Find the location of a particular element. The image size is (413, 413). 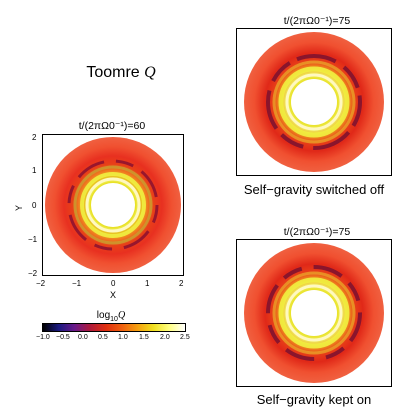

colorbar-tick-label: −1.0 is located at coordinates (43, 337).